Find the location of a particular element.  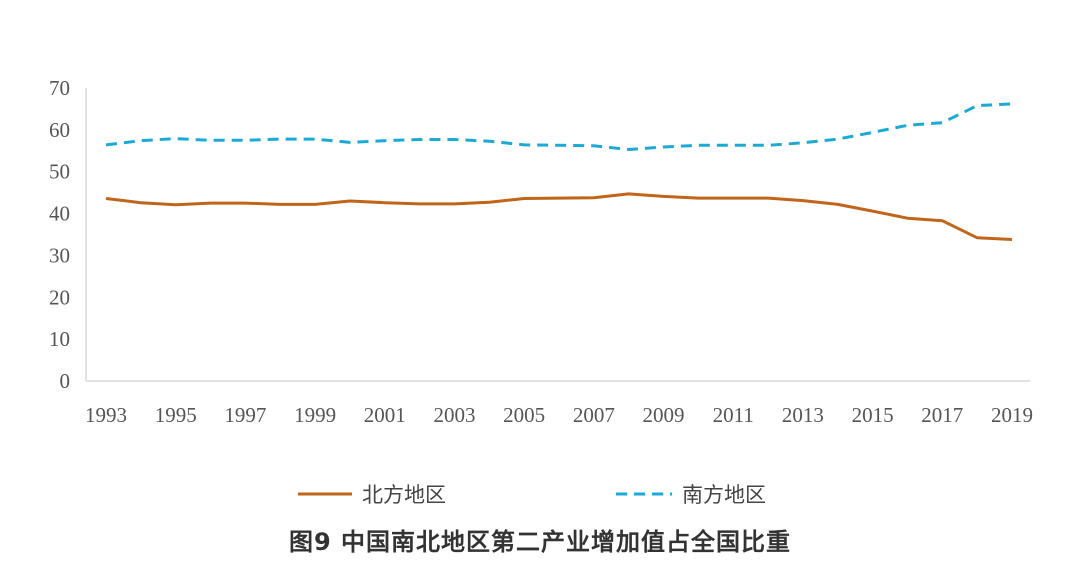

y-axis: 0 10 20 30 40 50 60 70 is located at coordinates (68, 234).